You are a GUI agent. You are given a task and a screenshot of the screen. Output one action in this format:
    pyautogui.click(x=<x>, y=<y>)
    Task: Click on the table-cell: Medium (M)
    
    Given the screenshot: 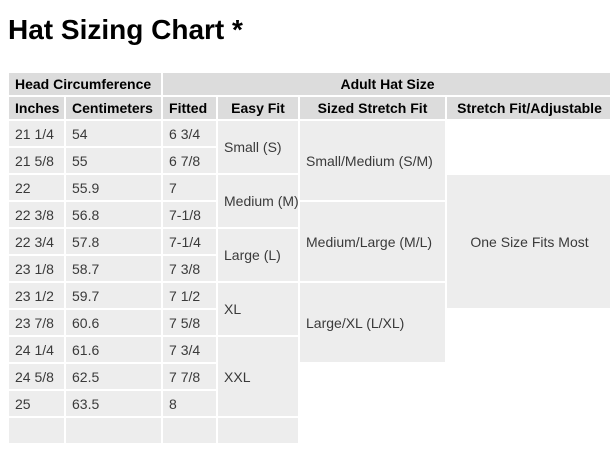 What is the action you would take?
    pyautogui.click(x=258, y=201)
    